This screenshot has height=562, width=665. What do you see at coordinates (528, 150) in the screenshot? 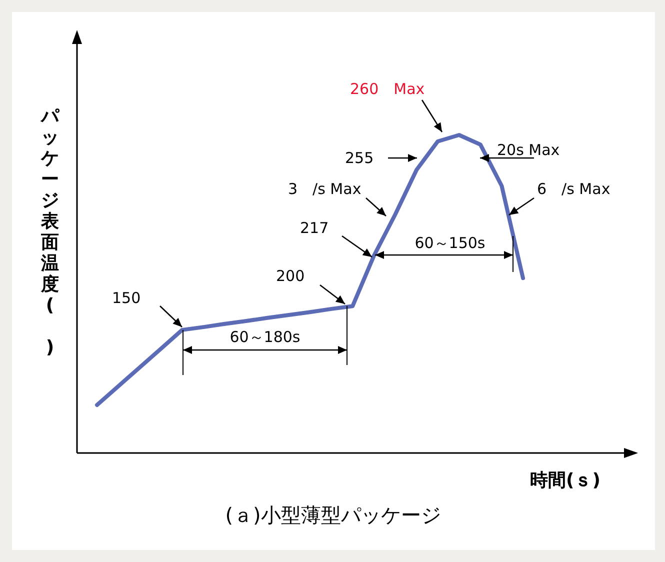
I see `annotation: 20s Max` at bounding box center [528, 150].